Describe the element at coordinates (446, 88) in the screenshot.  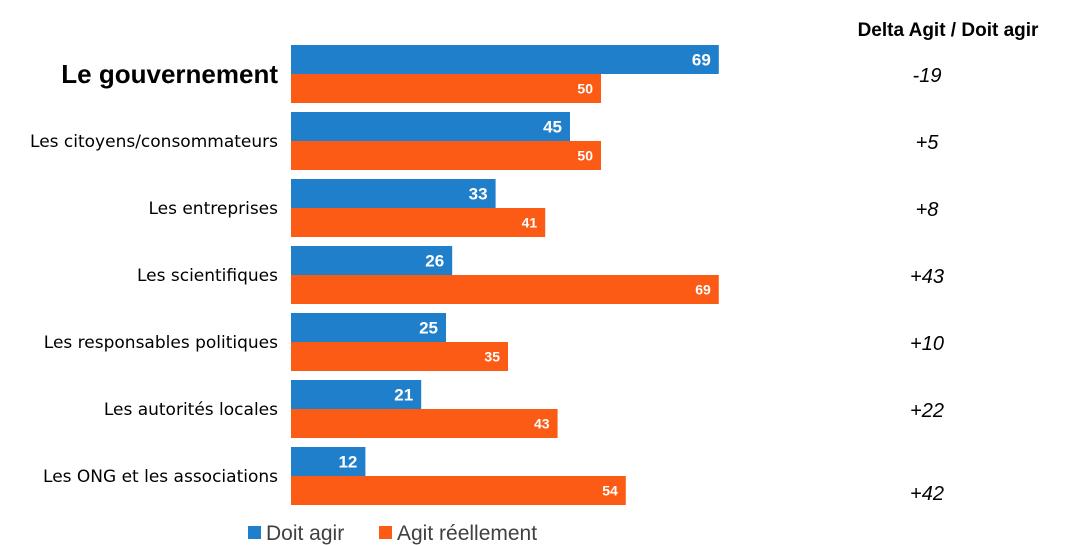
I see `bar-agit-reellement-le-gouvernement` at that location.